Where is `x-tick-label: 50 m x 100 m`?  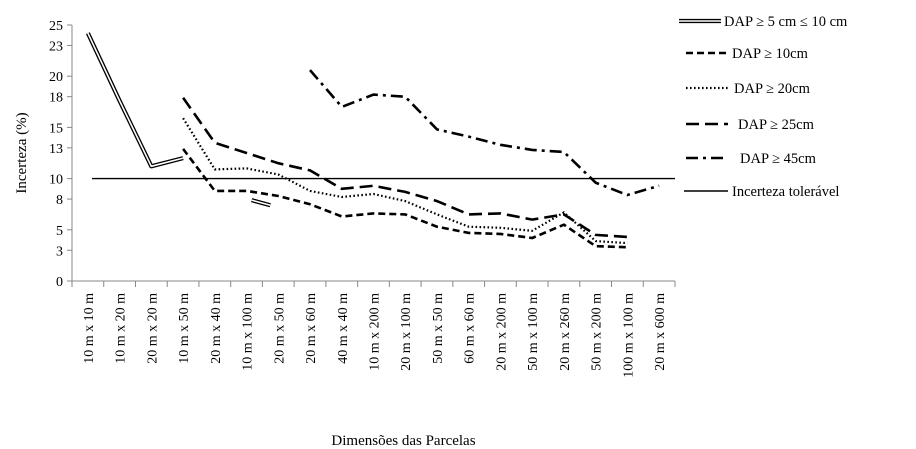 x-tick-label: 50 m x 100 m is located at coordinates (533, 332).